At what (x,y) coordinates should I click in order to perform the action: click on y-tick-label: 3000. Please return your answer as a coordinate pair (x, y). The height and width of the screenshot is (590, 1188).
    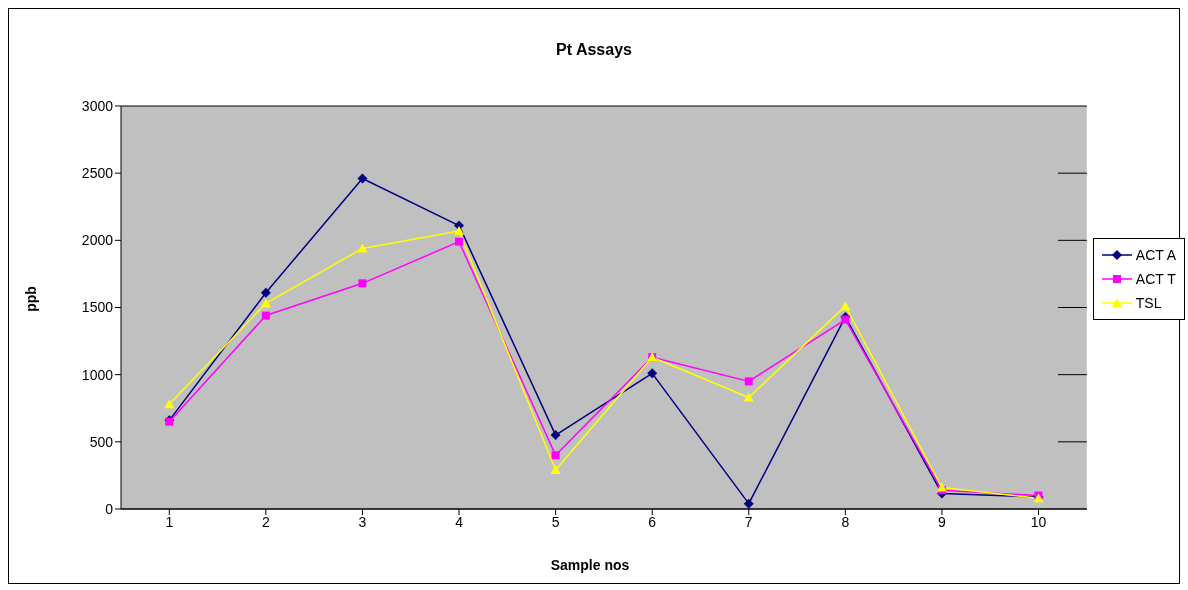
    Looking at the image, I should click on (97, 105).